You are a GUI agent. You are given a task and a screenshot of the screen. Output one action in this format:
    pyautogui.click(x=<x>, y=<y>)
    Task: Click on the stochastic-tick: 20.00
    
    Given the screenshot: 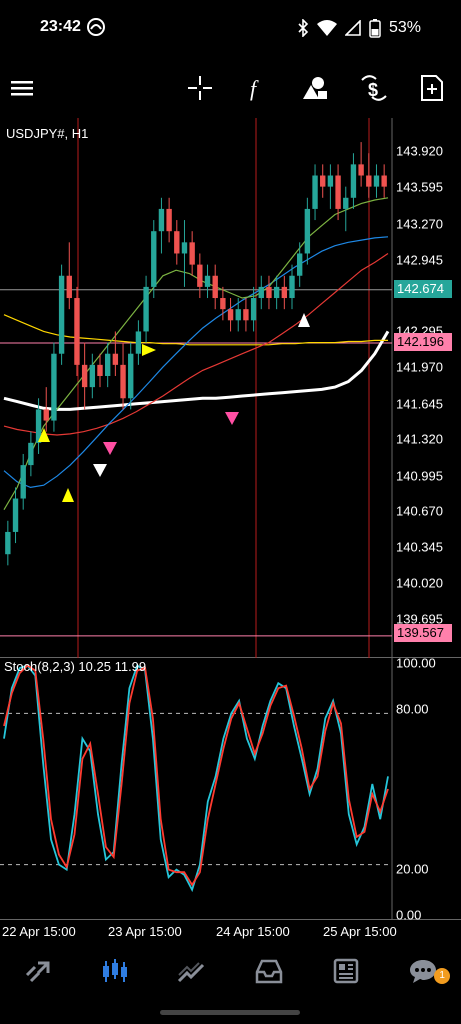 What is the action you would take?
    pyautogui.click(x=412, y=869)
    